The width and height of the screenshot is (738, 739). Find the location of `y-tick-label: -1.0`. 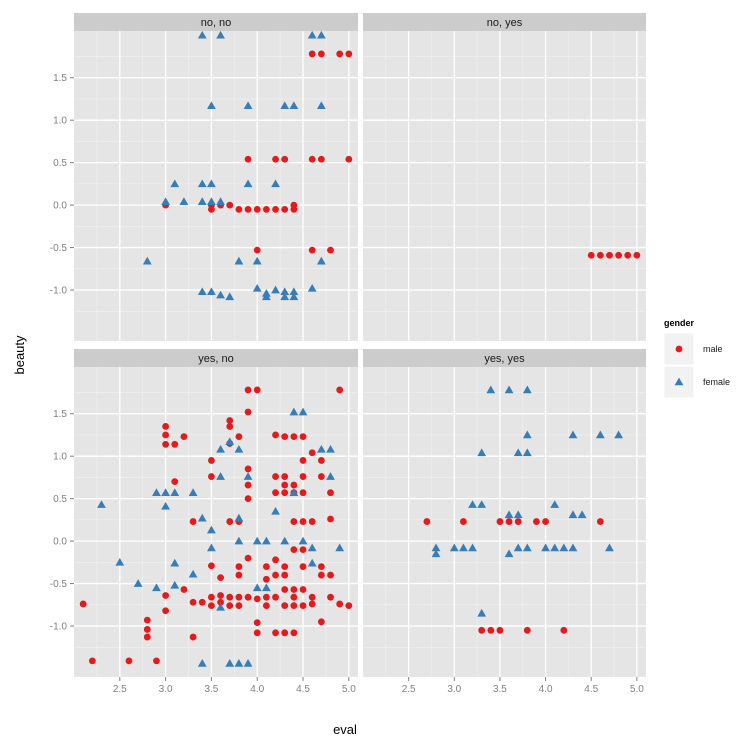

y-tick-label: -1.0 is located at coordinates (59, 627).